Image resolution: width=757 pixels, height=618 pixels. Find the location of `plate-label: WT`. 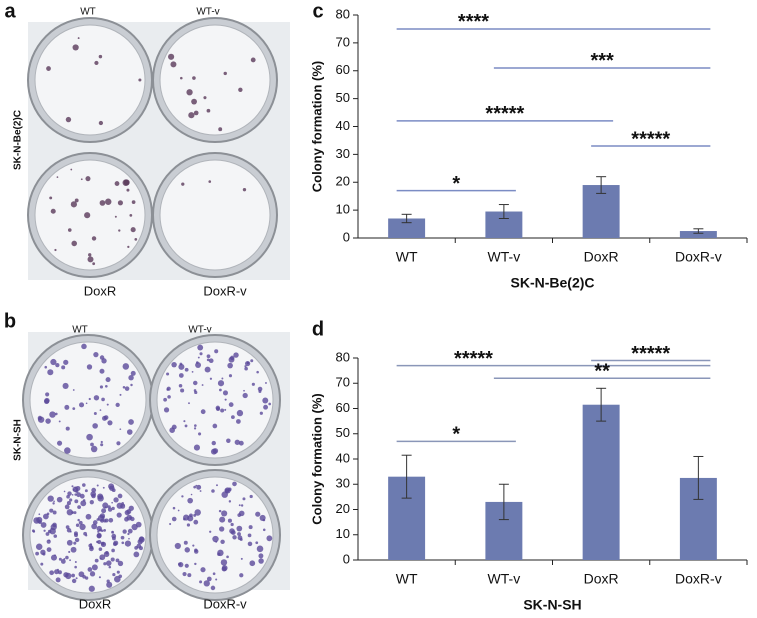

plate-label: WT is located at coordinates (80, 330).